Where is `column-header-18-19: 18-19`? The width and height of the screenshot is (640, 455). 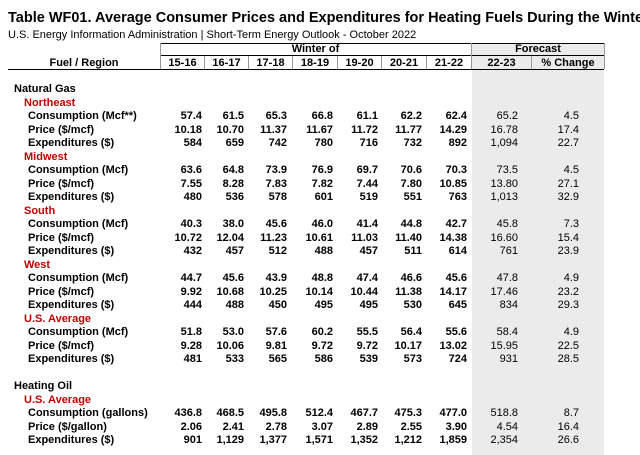
column-header-18-19: 18-19 is located at coordinates (315, 63).